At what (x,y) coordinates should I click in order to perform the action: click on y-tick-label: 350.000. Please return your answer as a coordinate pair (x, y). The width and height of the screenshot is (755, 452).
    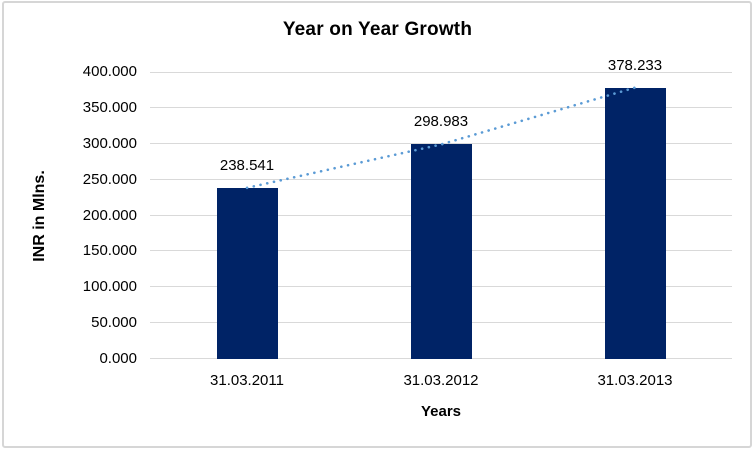
    Looking at the image, I should click on (109, 107).